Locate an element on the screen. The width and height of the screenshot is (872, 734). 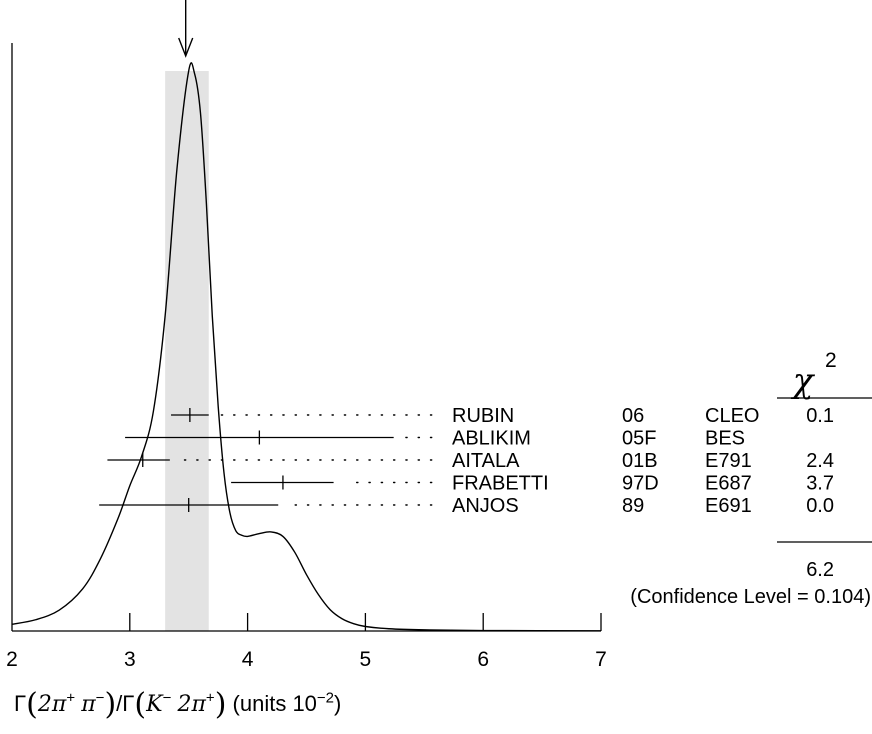
measurement-experiment: E791 is located at coordinates (728, 461).